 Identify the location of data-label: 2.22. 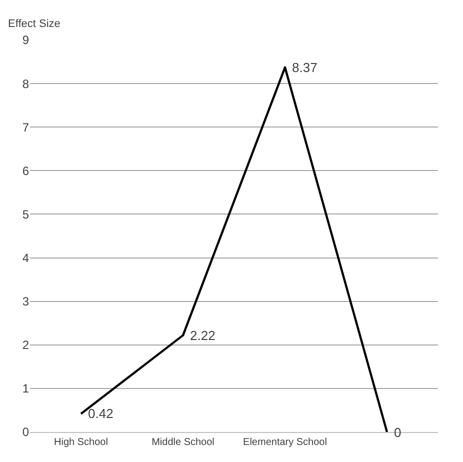
(203, 335).